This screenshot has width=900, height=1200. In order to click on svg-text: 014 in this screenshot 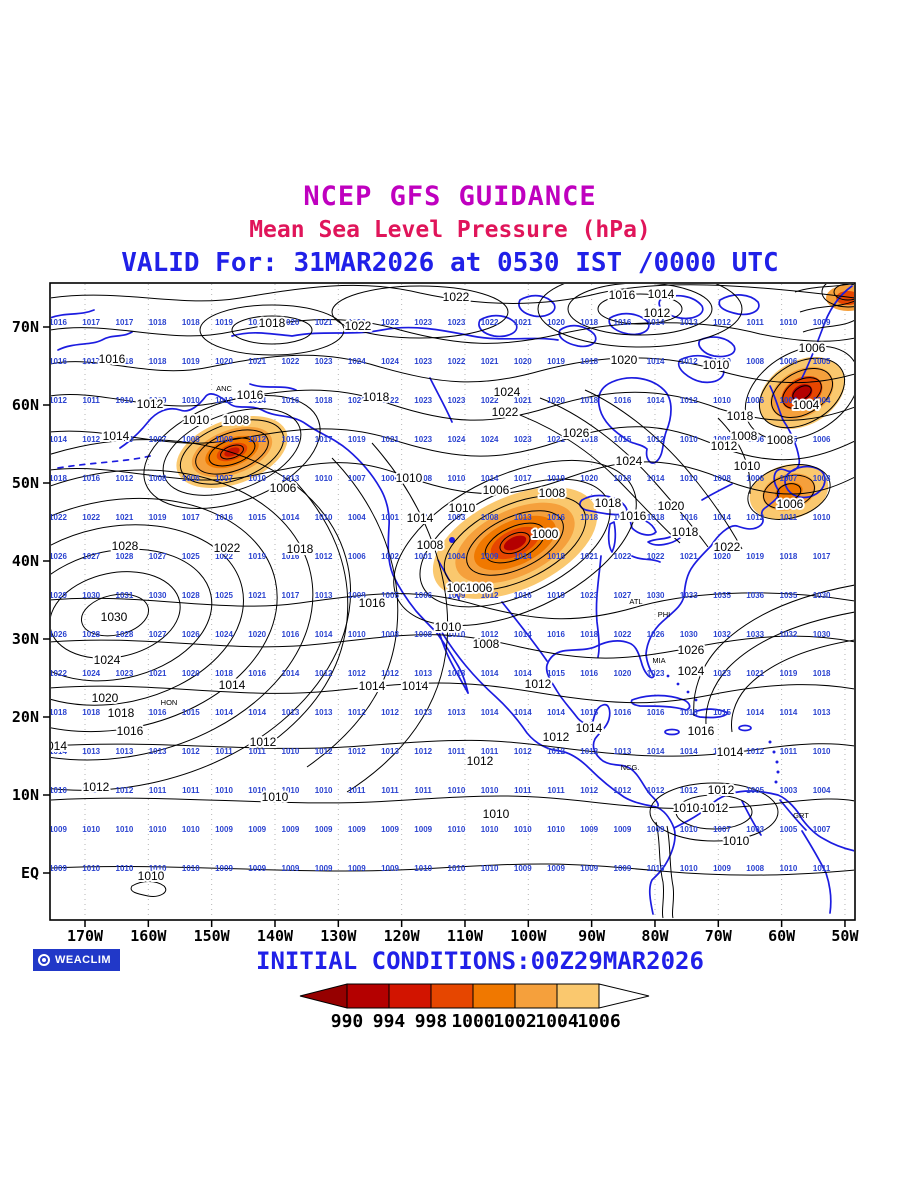, I will do `click(57, 746)`.